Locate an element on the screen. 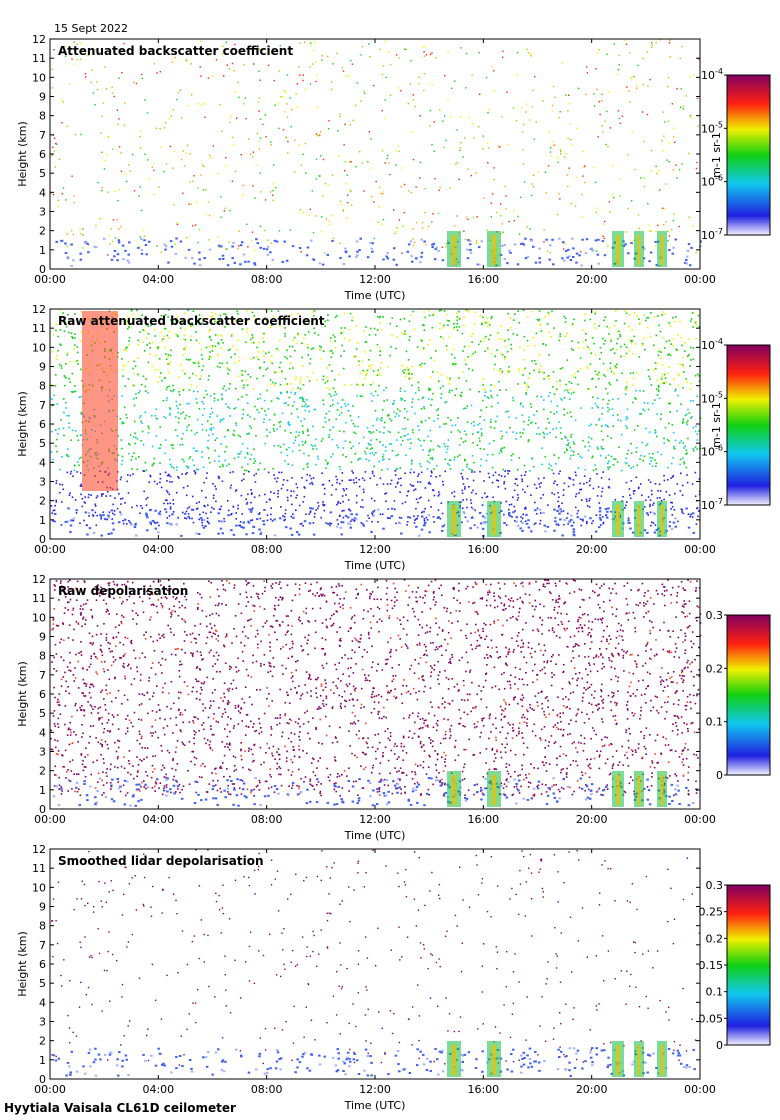 Image resolution: width=780 pixels, height=1120 pixels. date-label: 15 Sept 2022 is located at coordinates (91, 28).